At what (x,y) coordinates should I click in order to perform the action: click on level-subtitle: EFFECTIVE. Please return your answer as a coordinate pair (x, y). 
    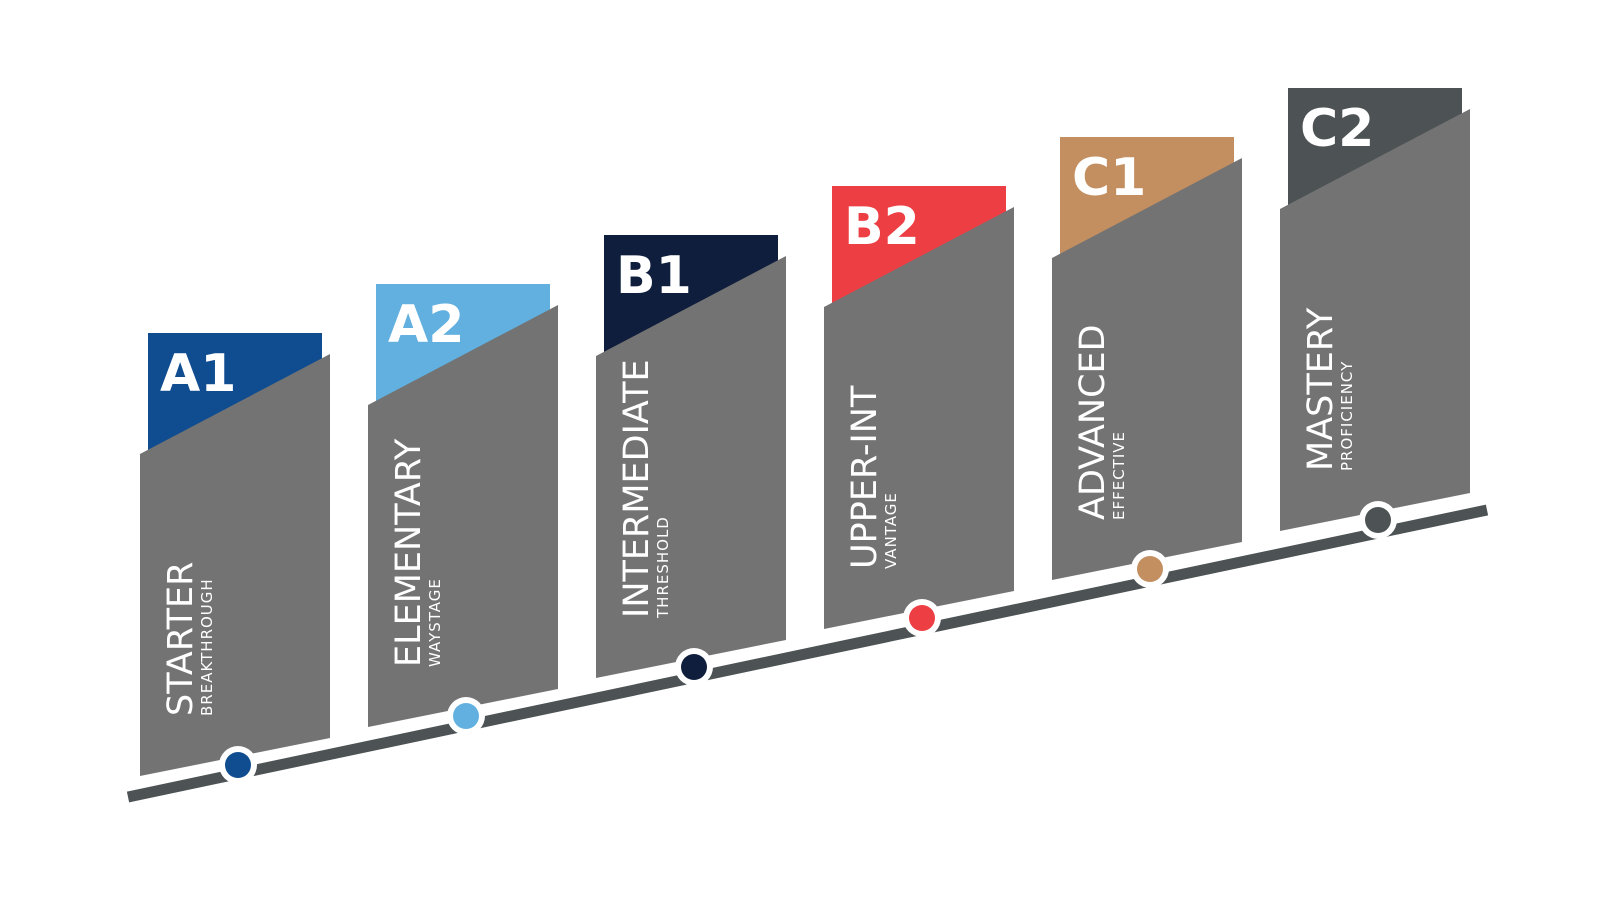
    Looking at the image, I should click on (1119, 475).